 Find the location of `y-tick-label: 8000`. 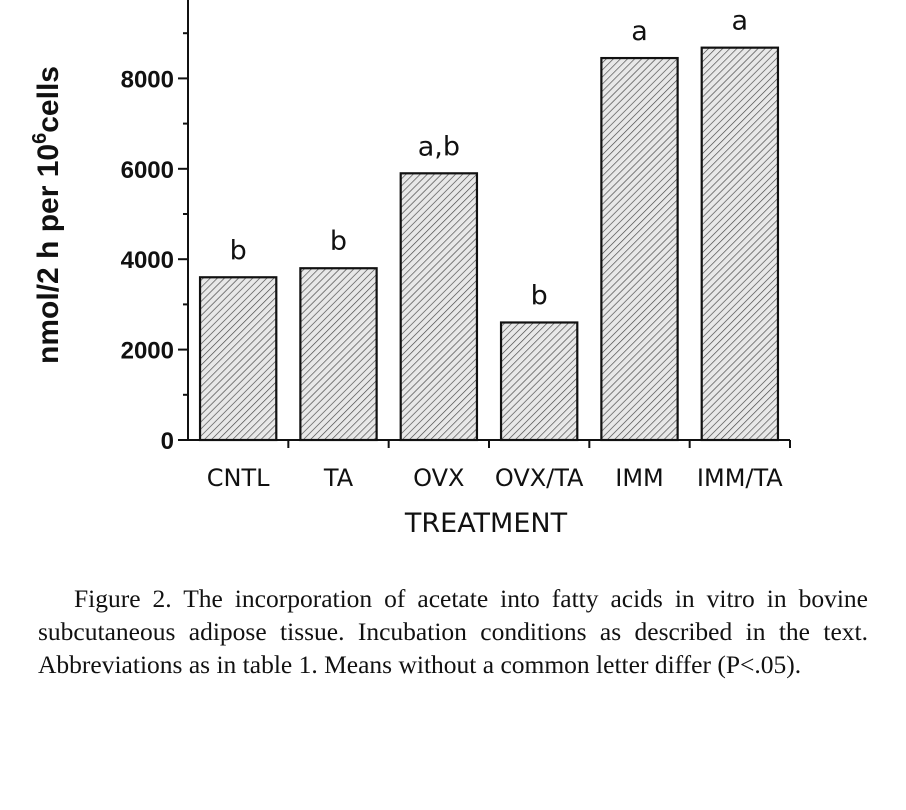

y-tick-label: 8000 is located at coordinates (147, 79).